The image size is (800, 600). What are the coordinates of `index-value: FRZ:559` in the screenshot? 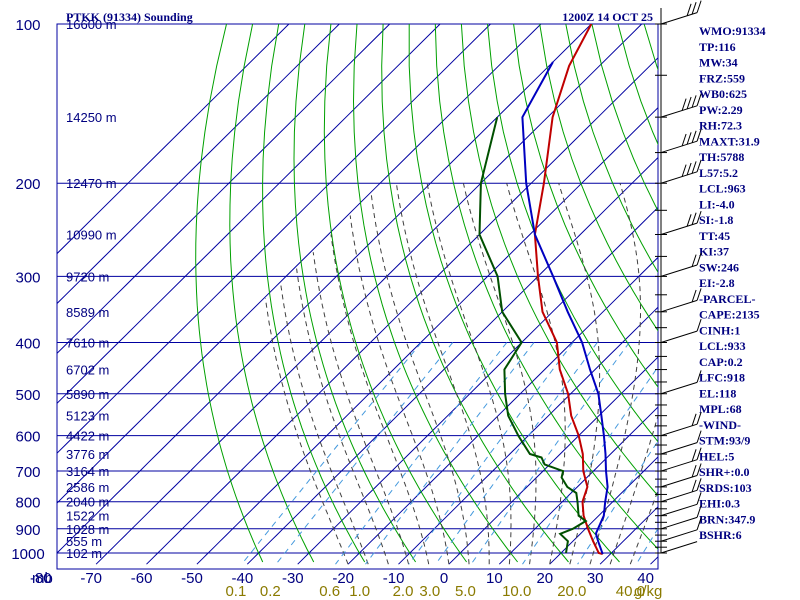 It's located at (722, 78).